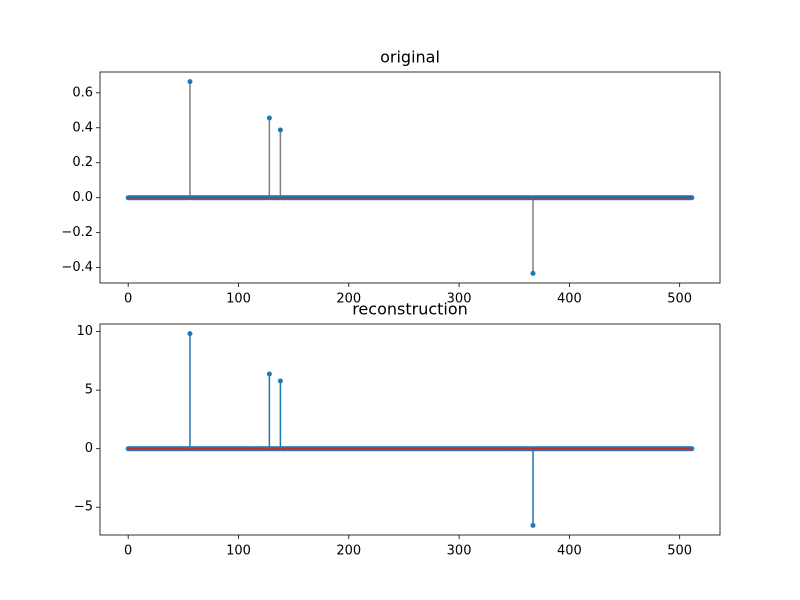 The height and width of the screenshot is (600, 800). What do you see at coordinates (77, 232) in the screenshot?
I see `y-tick-label: −0.2` at bounding box center [77, 232].